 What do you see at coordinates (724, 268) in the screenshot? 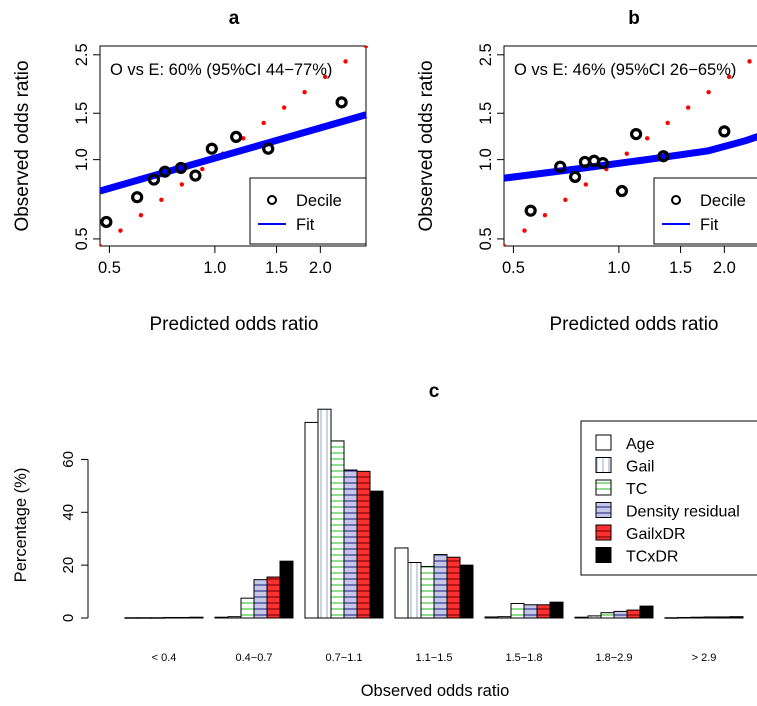
I see `x-tick-label: 2.0` at bounding box center [724, 268].